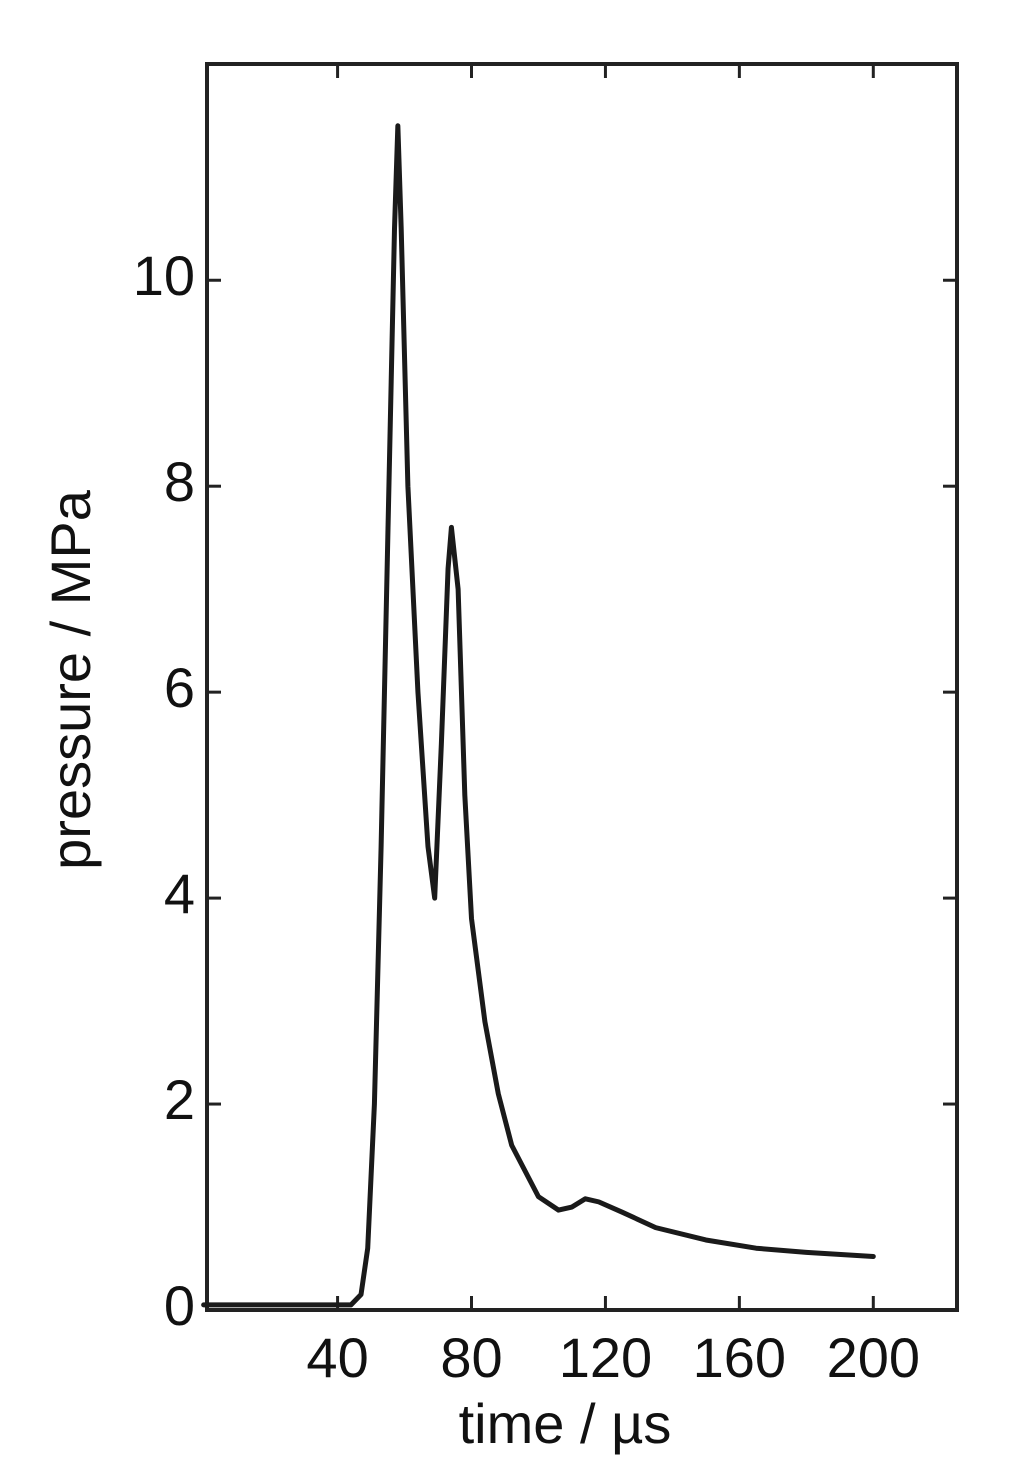 This screenshot has height=1480, width=1020. What do you see at coordinates (565, 1423) in the screenshot?
I see `x-axis-label: time / µs` at bounding box center [565, 1423].